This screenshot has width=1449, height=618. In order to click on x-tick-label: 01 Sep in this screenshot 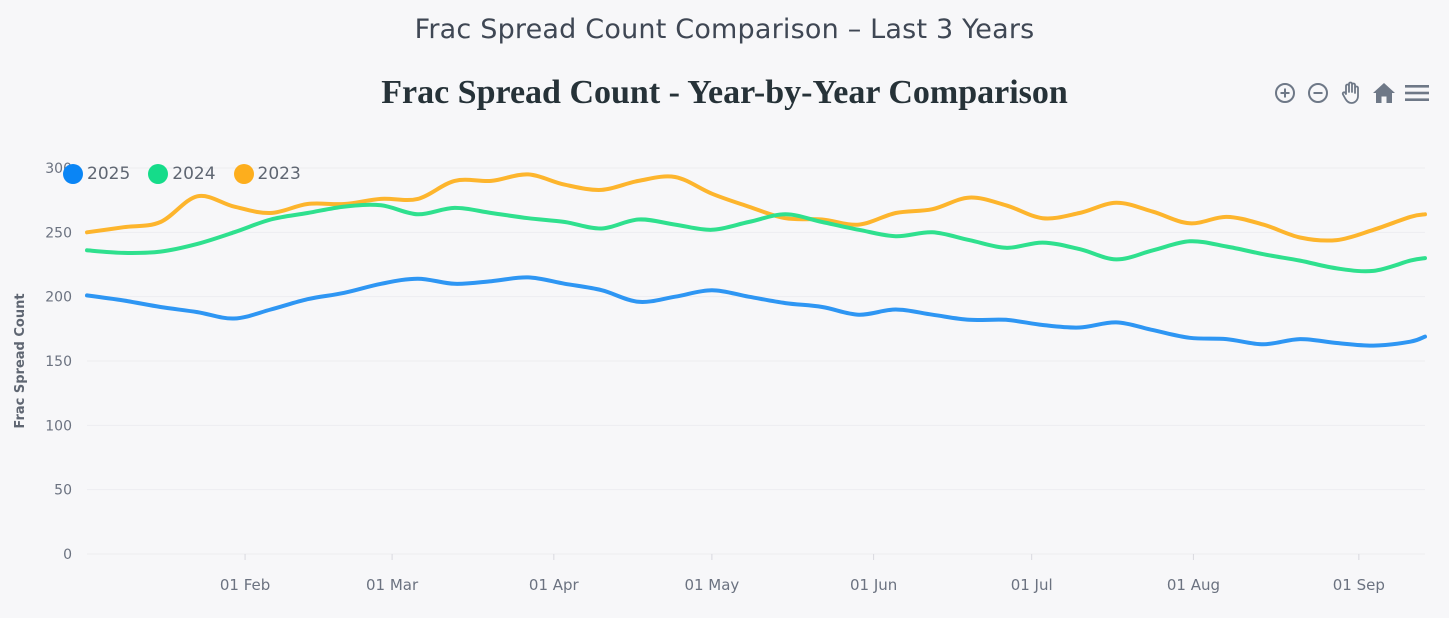, I will do `click(1359, 585)`.